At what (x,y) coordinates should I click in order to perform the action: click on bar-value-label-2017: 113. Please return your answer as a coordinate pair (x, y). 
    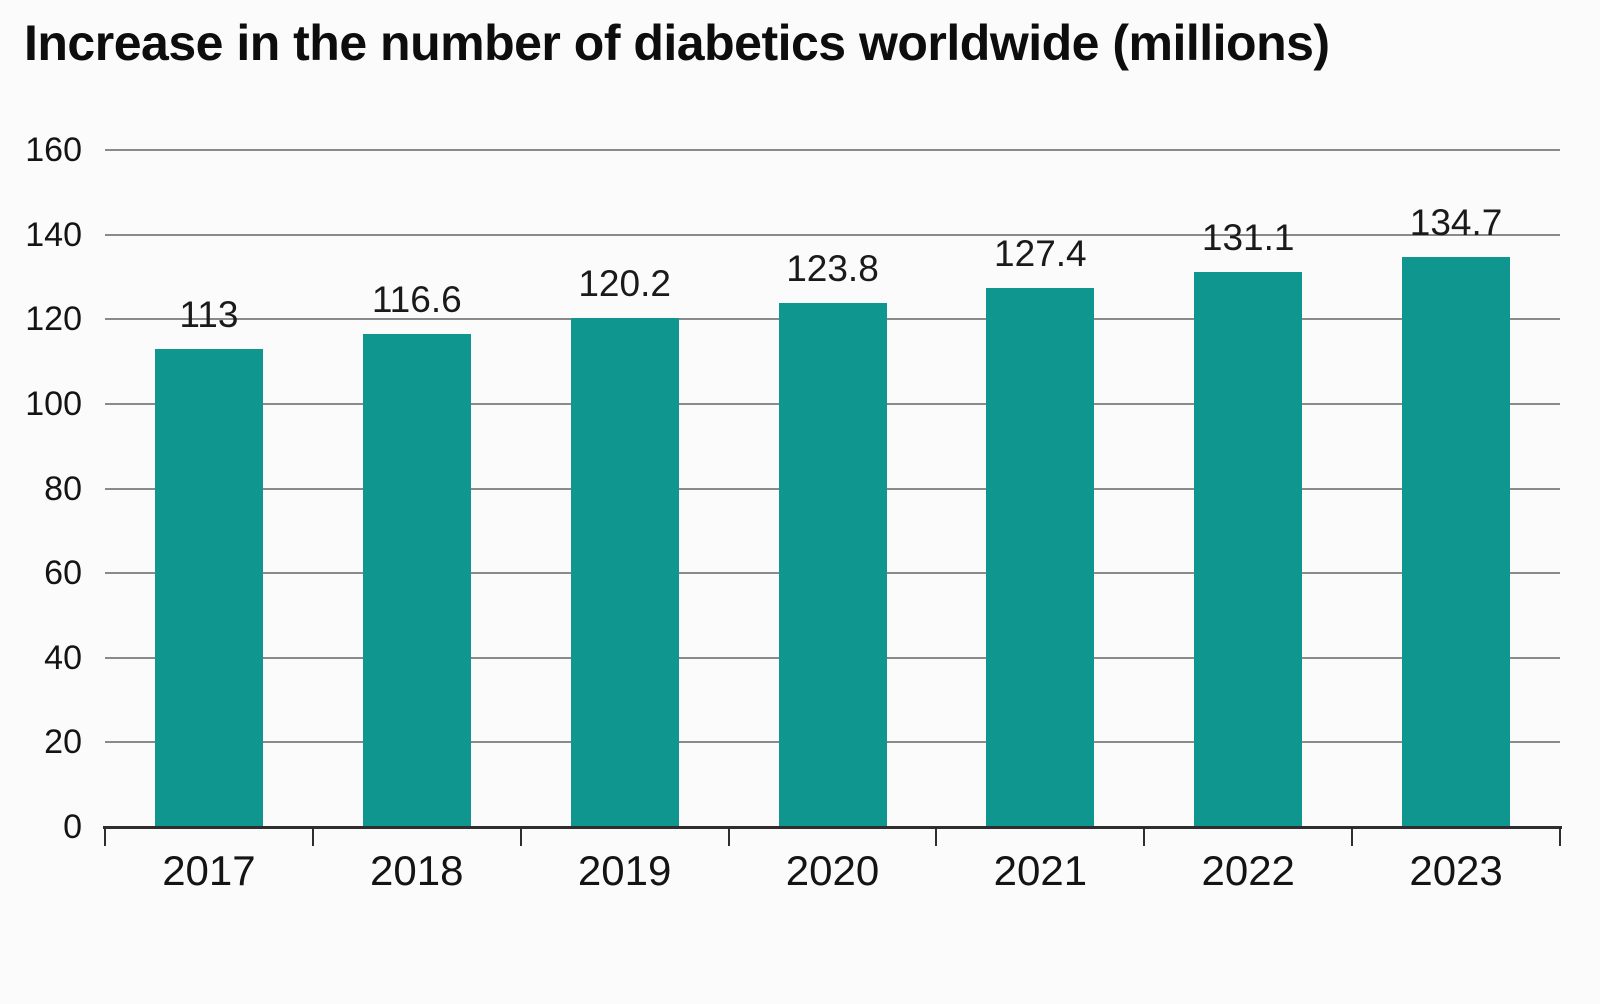
    Looking at the image, I should click on (209, 314).